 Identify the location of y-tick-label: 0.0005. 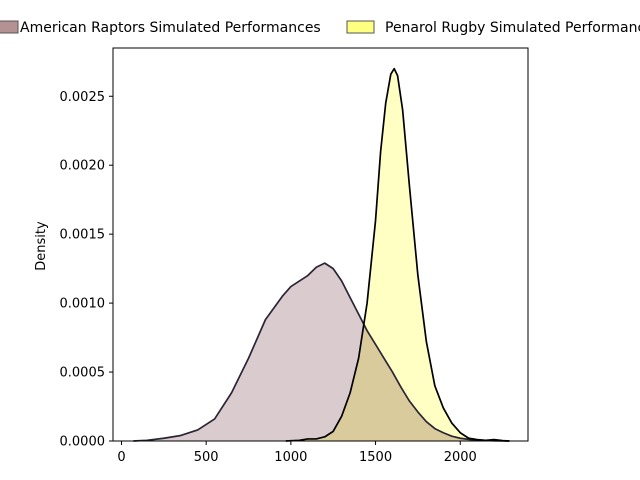
(83, 373).